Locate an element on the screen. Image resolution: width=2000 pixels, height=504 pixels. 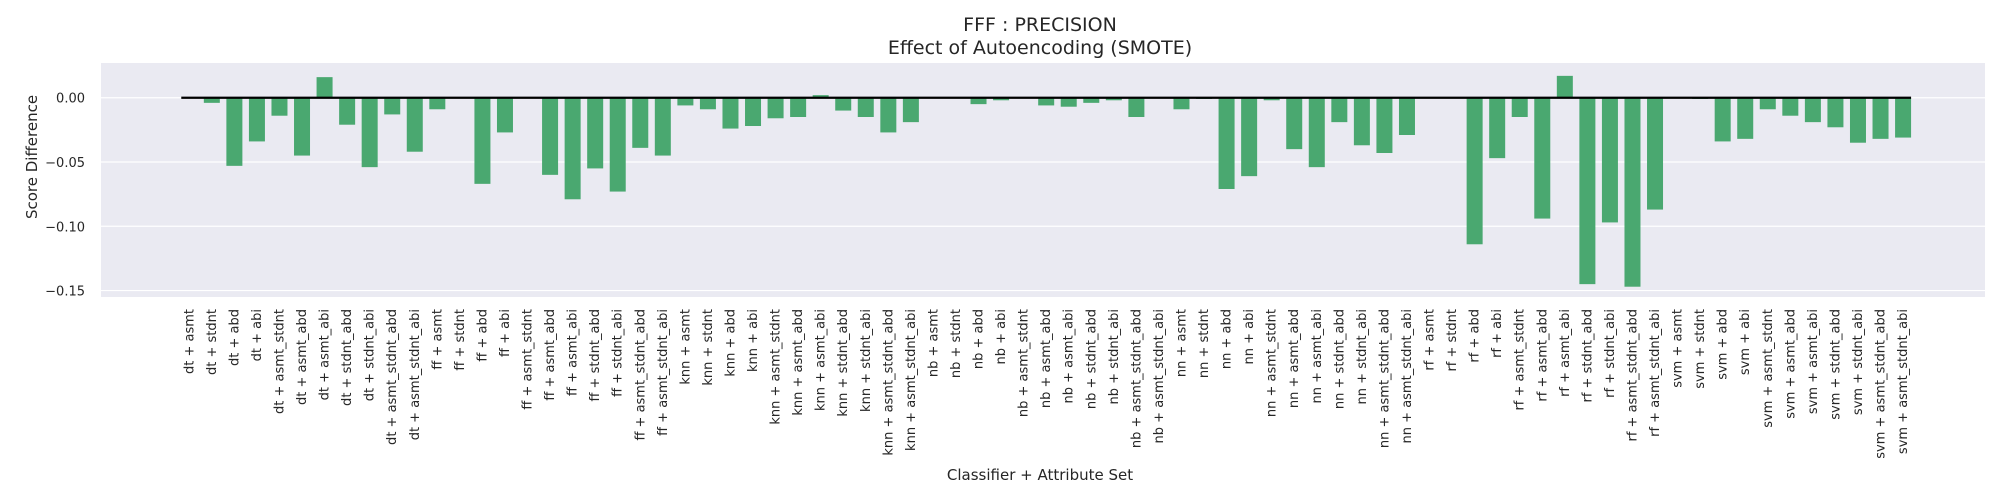
x-tick-label: svm + asmt_abd is located at coordinates (1790, 364).